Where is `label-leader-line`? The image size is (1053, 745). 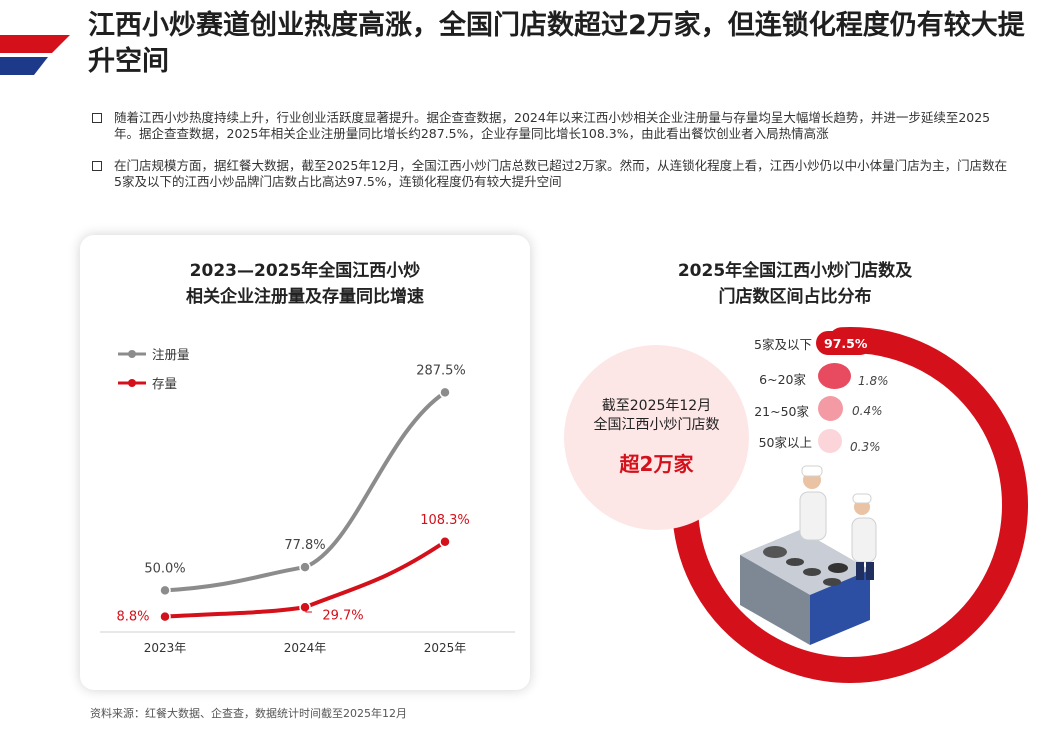 label-leader-line is located at coordinates (308, 608).